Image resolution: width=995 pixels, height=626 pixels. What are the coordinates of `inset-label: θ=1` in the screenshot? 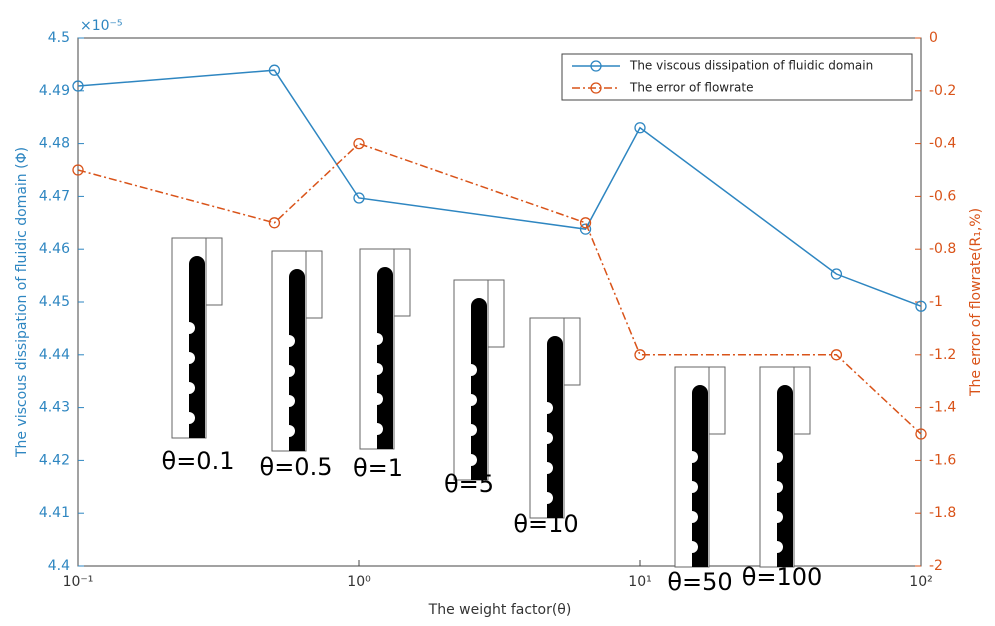 It's located at (378, 468).